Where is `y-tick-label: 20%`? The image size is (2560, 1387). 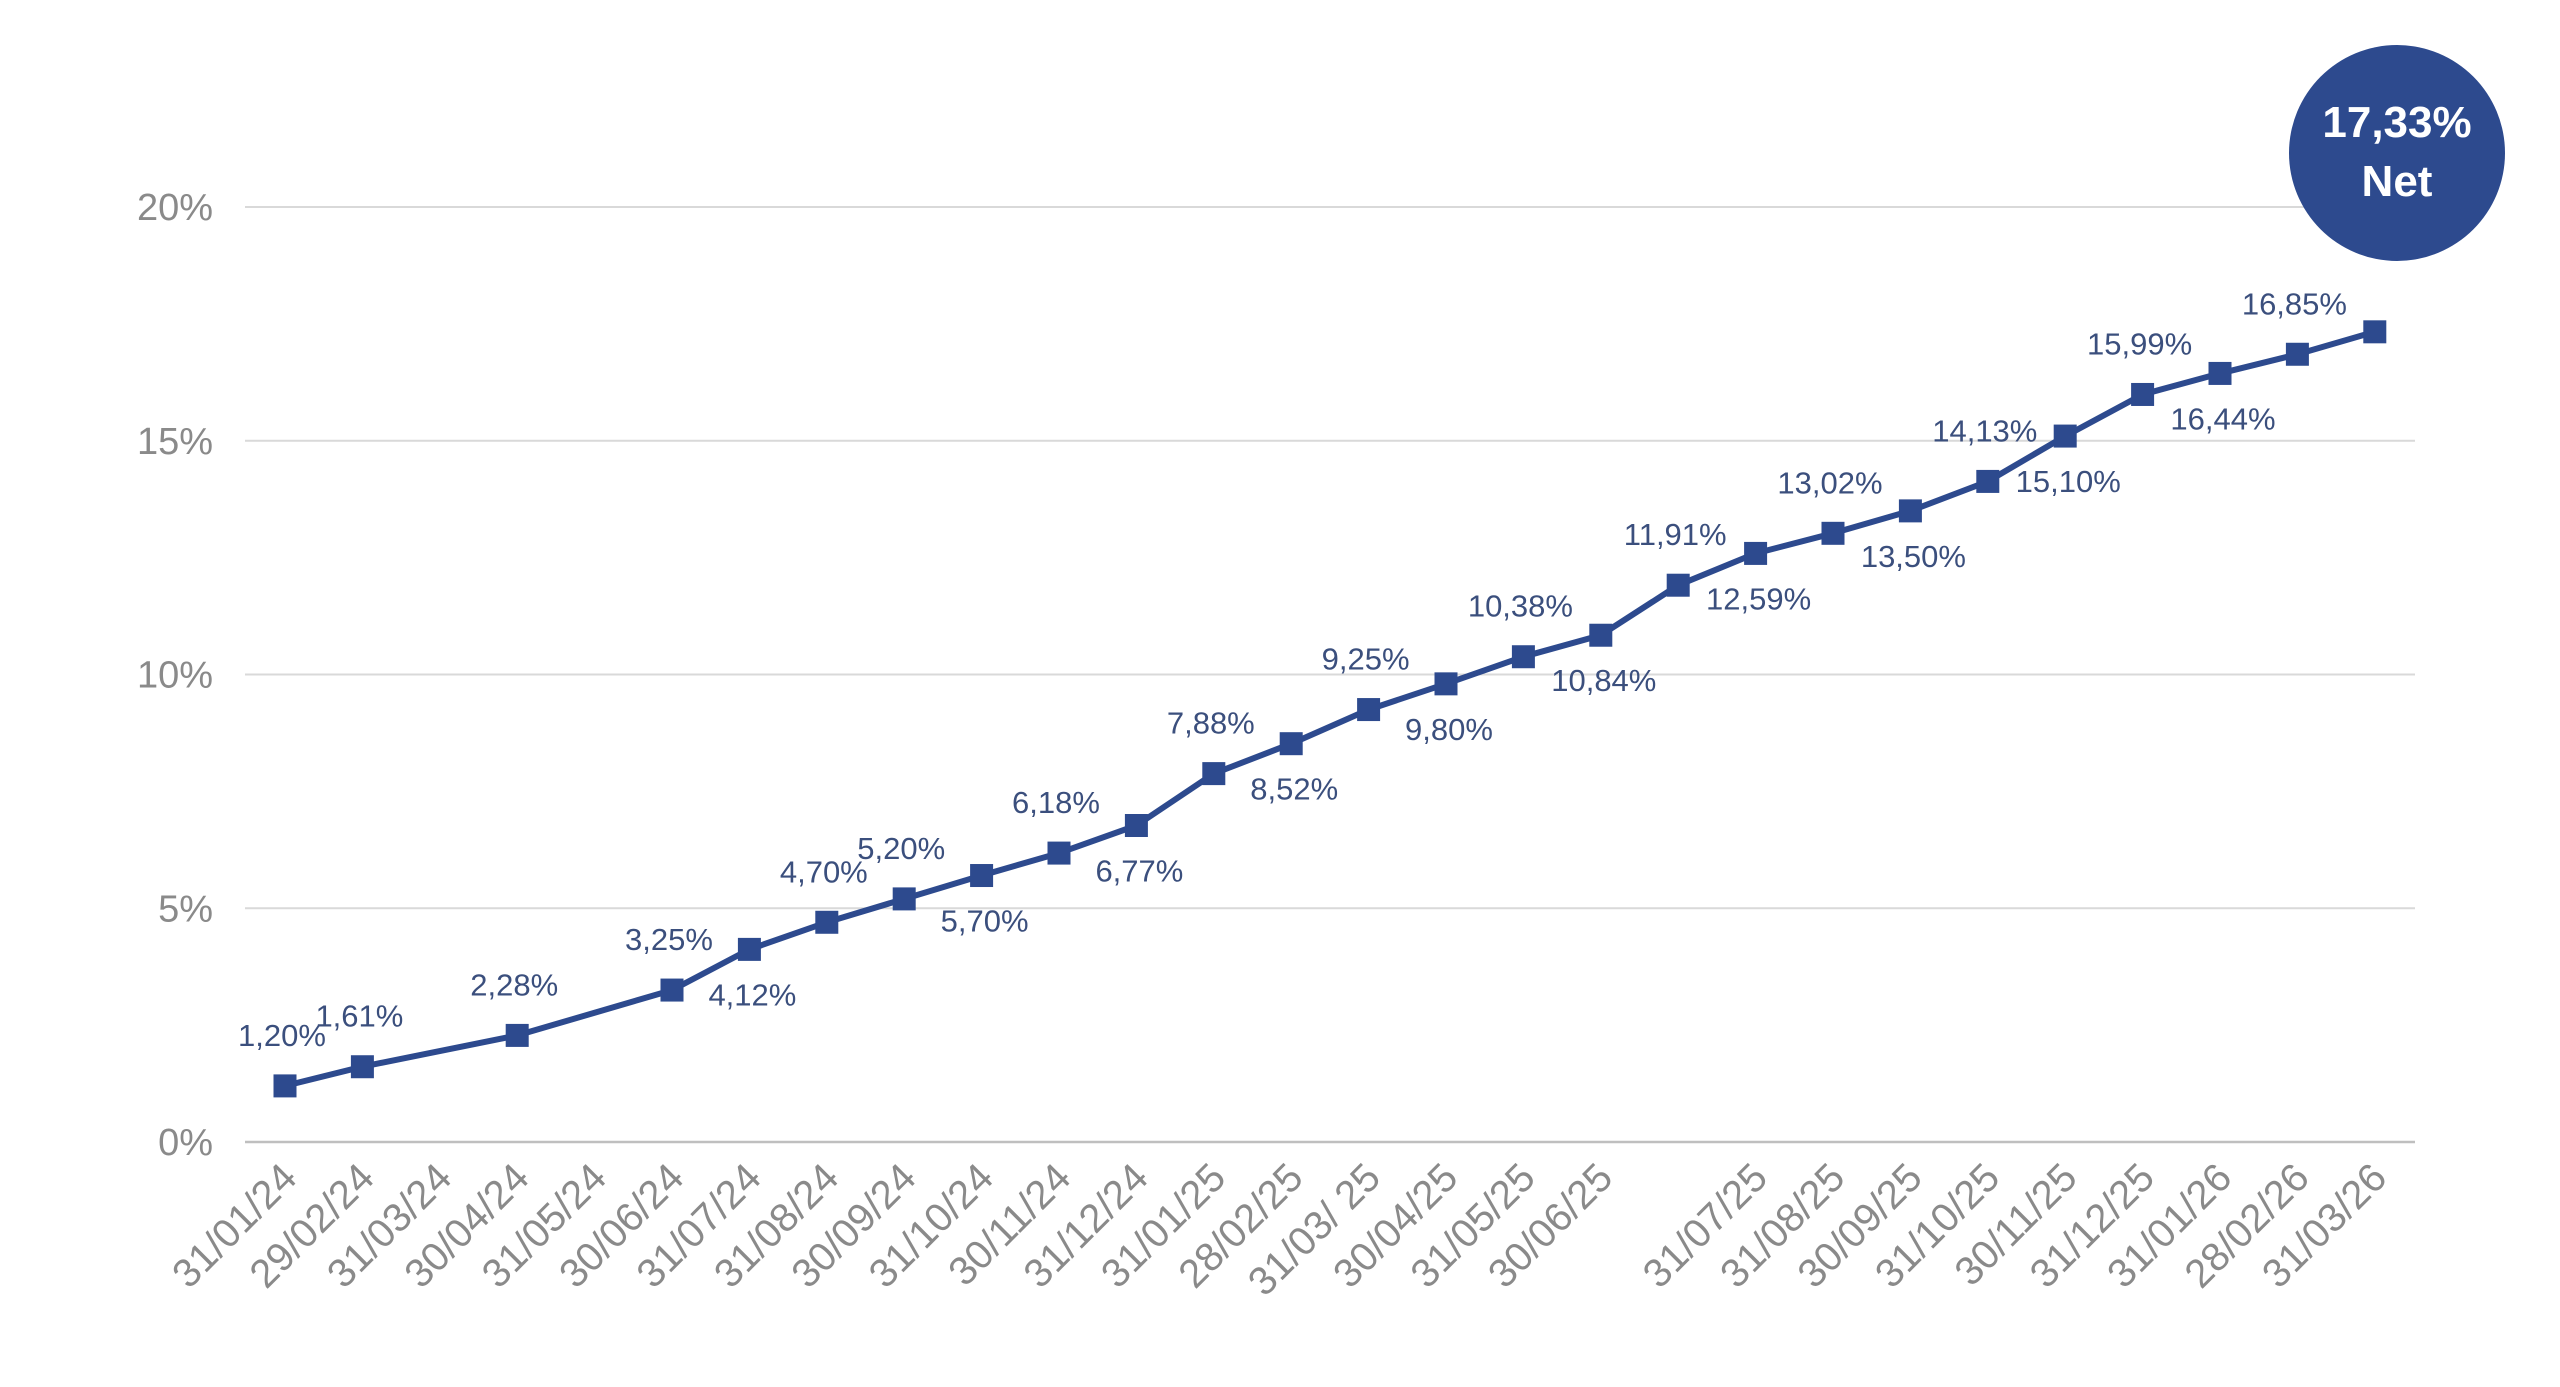 y-tick-label: 20% is located at coordinates (175, 208).